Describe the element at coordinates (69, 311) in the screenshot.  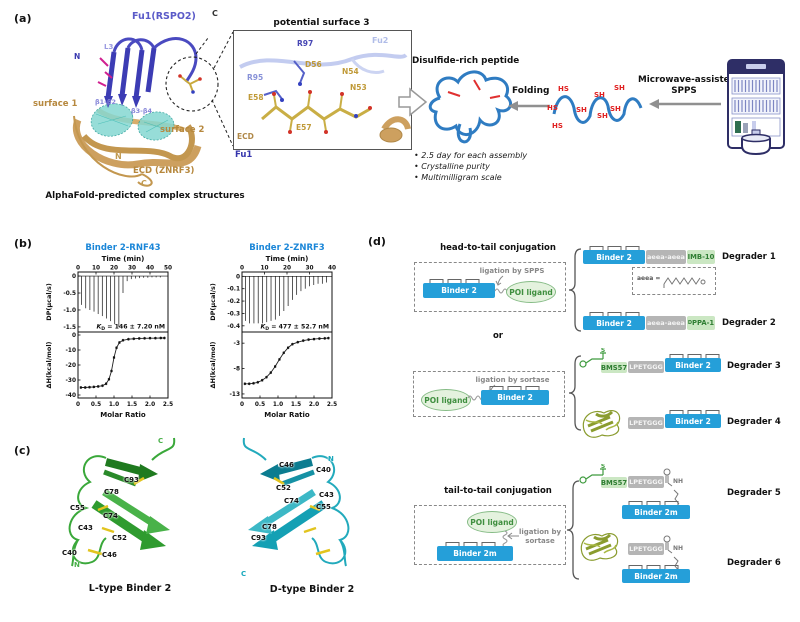
I see `svg-text: -1.0` at that location.